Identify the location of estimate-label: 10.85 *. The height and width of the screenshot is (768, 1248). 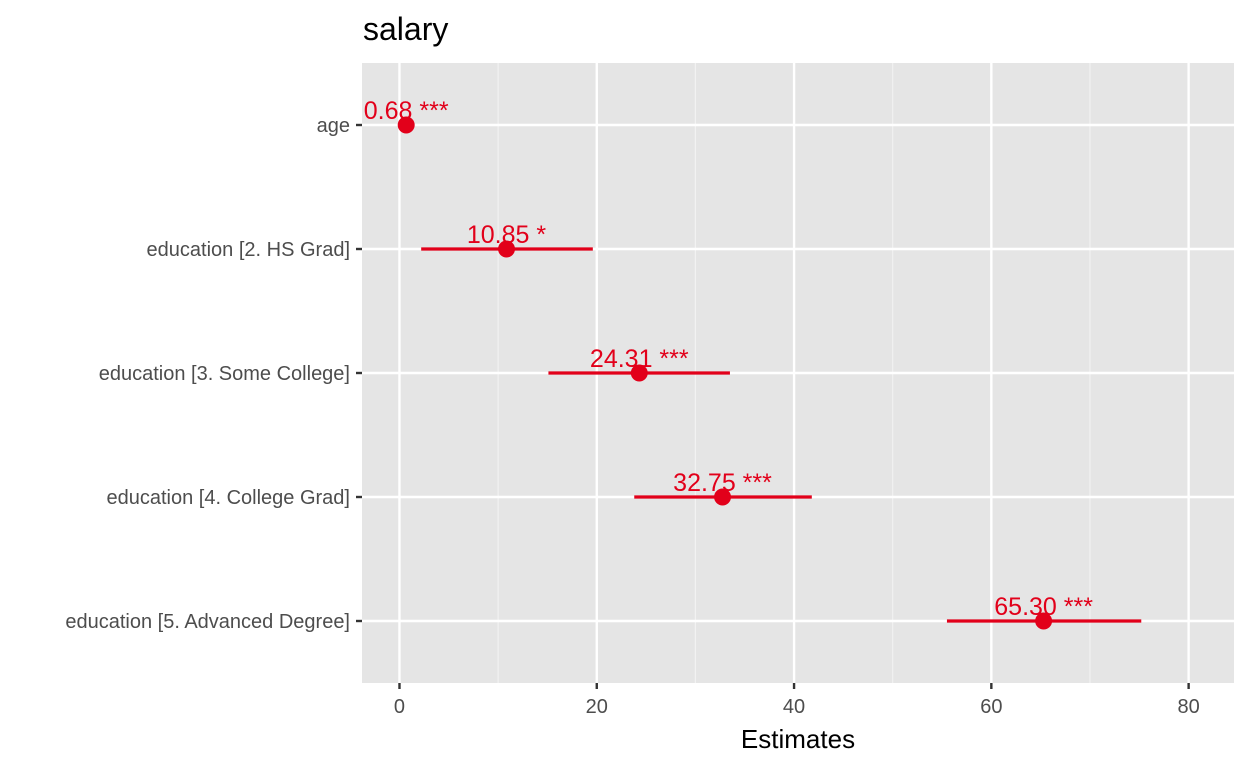
(507, 235).